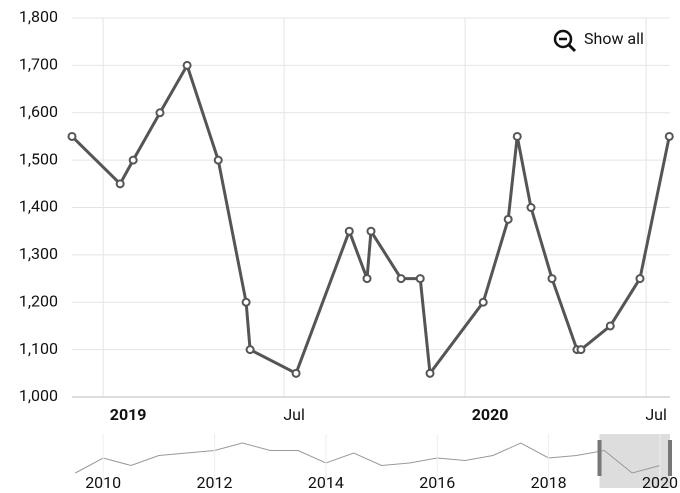 This screenshot has width=680, height=493. What do you see at coordinates (38, 348) in the screenshot?
I see `y-tick-label: 1,100` at bounding box center [38, 348].